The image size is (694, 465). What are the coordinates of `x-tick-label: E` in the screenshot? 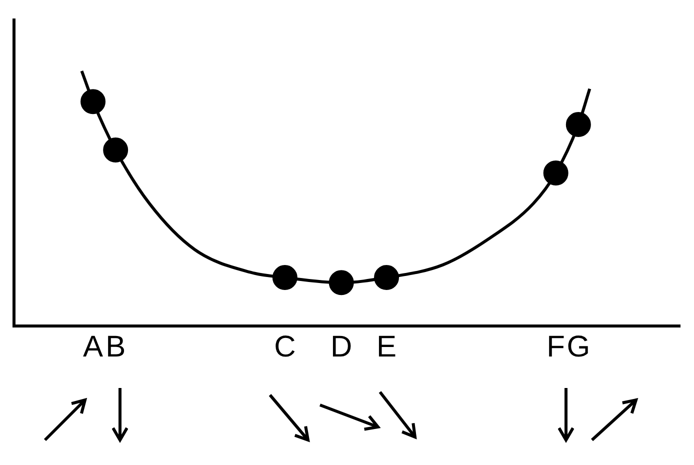 It's located at (386, 347).